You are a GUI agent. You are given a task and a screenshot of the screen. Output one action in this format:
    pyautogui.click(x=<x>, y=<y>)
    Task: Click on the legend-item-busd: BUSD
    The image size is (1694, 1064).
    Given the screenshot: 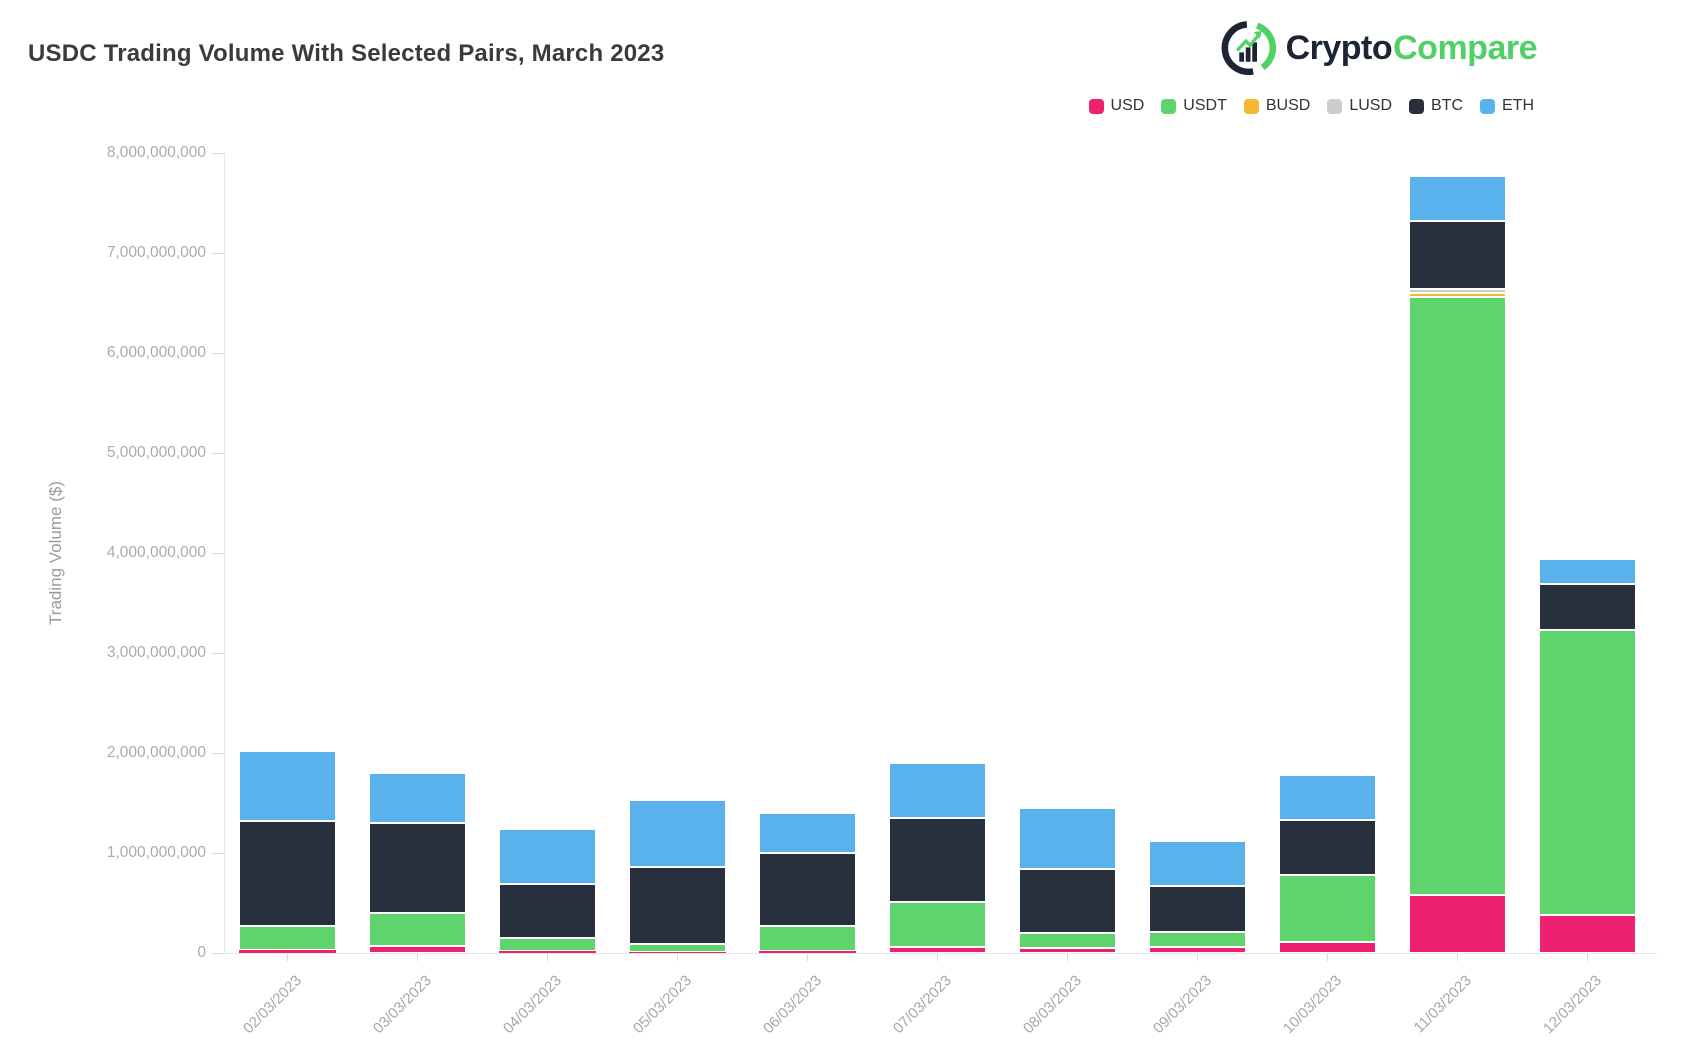 What is the action you would take?
    pyautogui.click(x=1277, y=106)
    